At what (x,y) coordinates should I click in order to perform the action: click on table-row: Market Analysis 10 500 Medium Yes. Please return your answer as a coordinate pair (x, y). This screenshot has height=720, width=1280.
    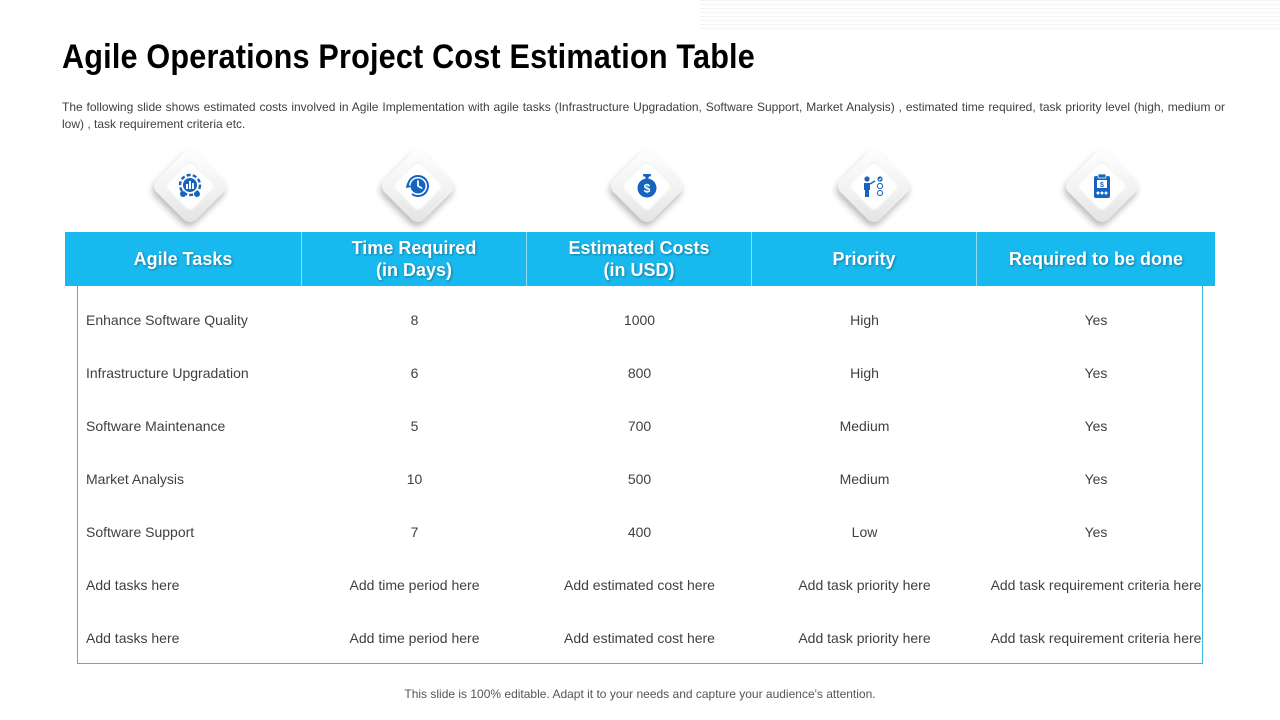
    Looking at the image, I should click on (640, 478).